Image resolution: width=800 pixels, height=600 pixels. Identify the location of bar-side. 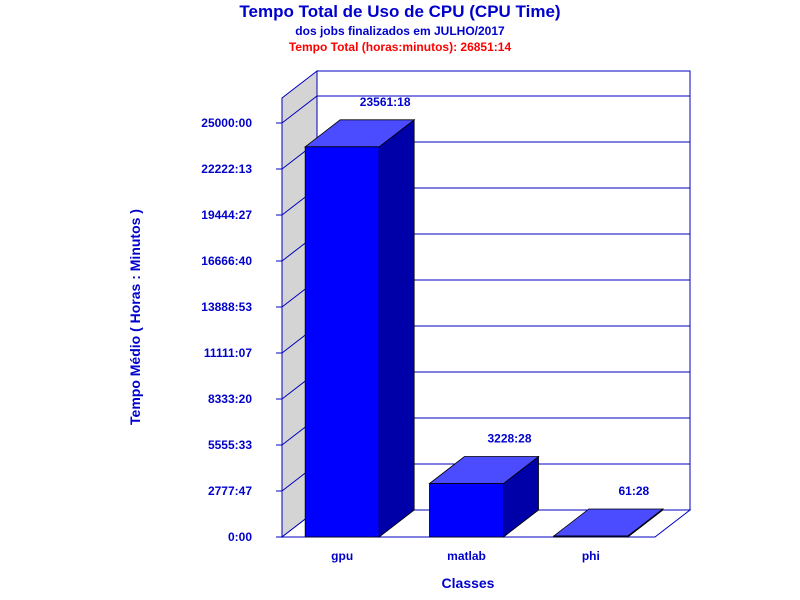
(396, 328).